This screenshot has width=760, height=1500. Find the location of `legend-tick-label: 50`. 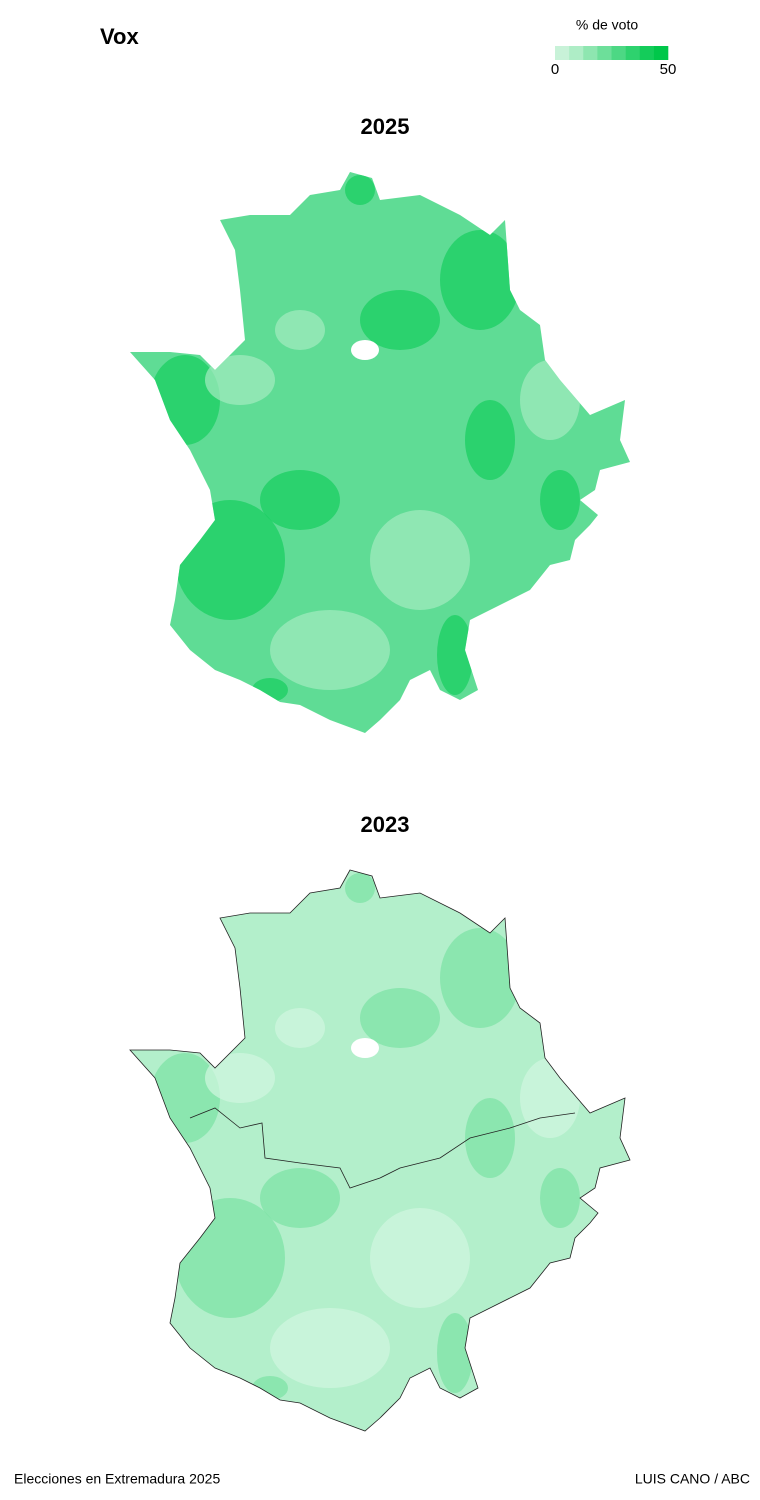

legend-tick-label: 50 is located at coordinates (668, 69).